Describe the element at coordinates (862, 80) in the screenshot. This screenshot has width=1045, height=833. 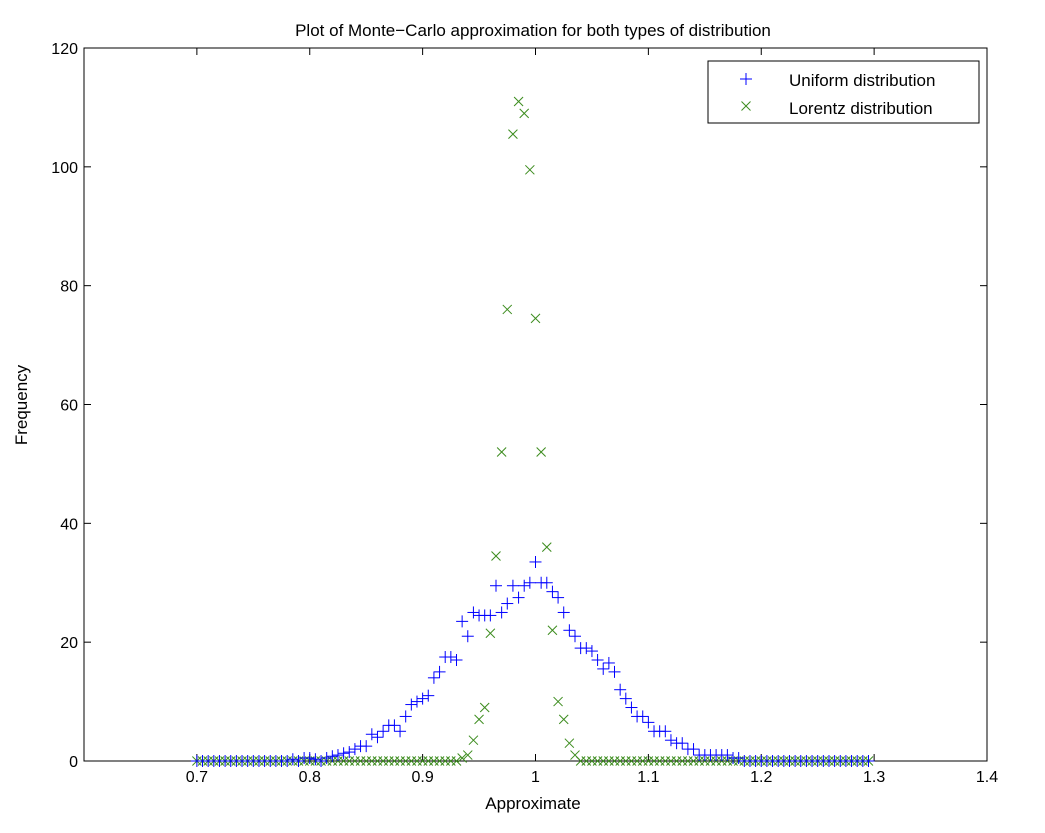
I see `legend-label-uniform: Uniform distribution` at that location.